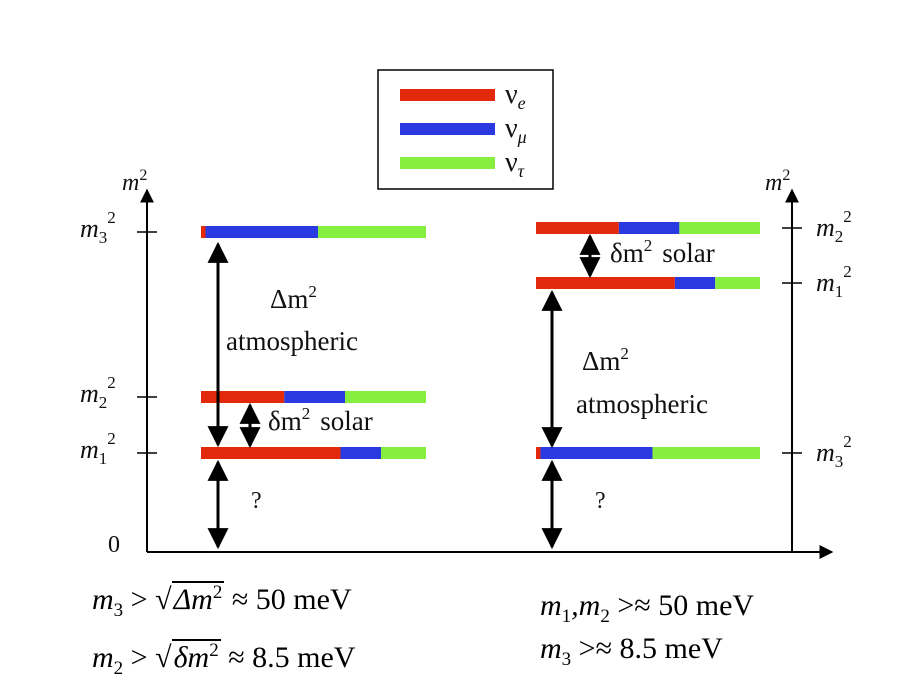 The image size is (903, 700). What do you see at coordinates (605, 360) in the screenshot?
I see `inverted-atmospheric-delta-label: Δm2` at bounding box center [605, 360].